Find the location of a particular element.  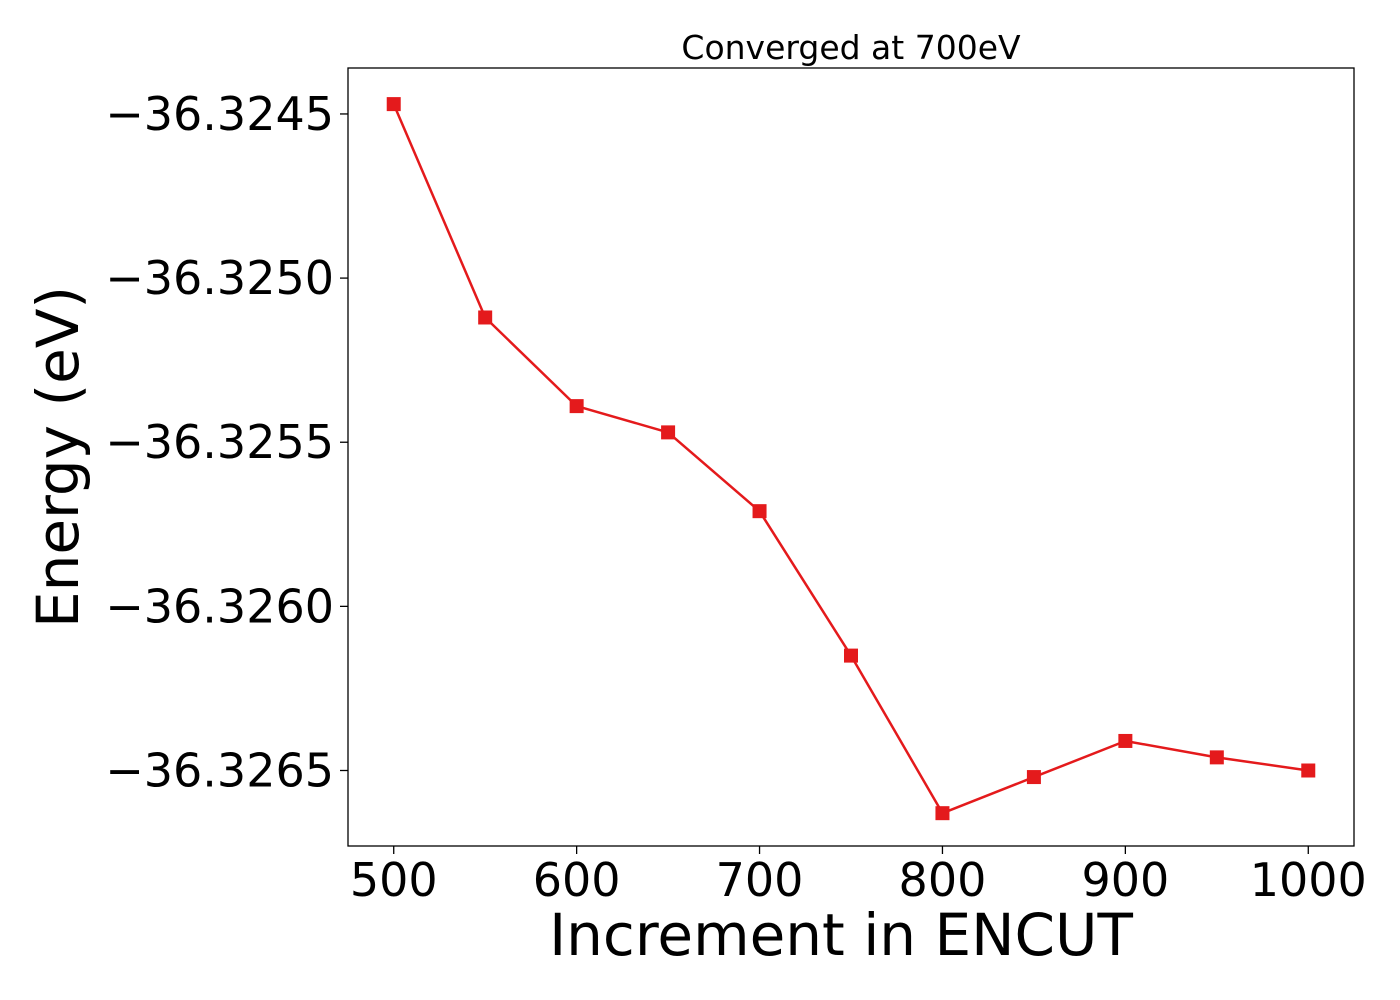

y-tick-label: −36.3245 is located at coordinates (219, 114).